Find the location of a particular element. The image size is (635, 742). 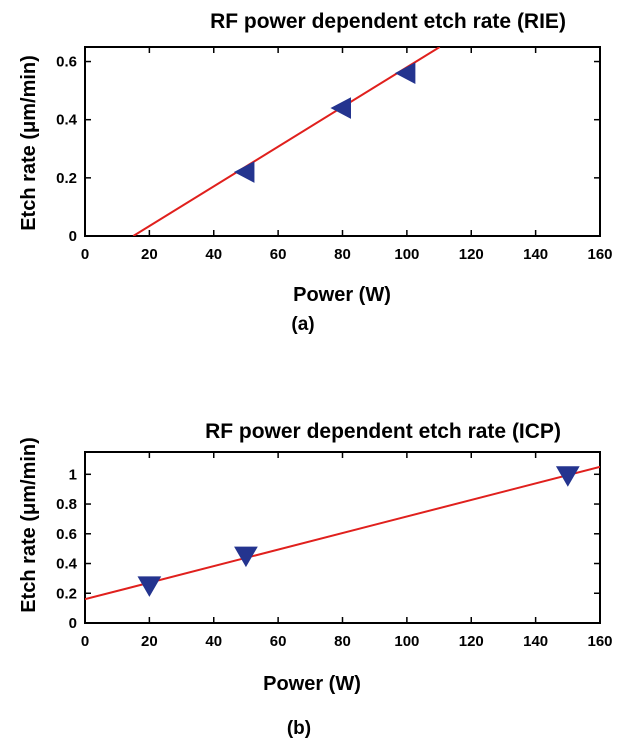

y-tick-label-a: 0.4 is located at coordinates (67, 120).